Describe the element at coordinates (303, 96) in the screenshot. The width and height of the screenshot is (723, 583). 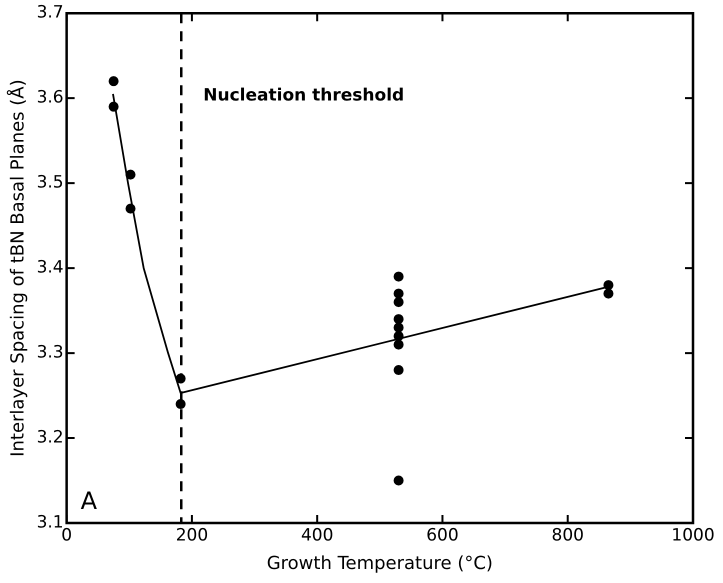
I see `ref-line-label: Nucleation threshold` at that location.